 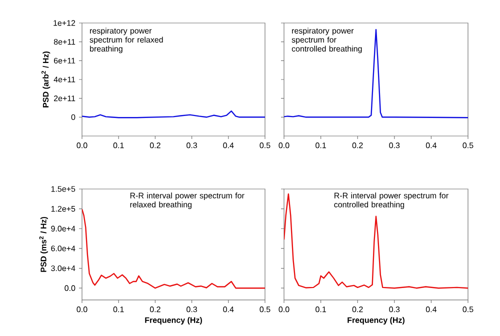 What do you see at coordinates (63, 189) in the screenshot?
I see `y-tick-label: 1.5e+5` at bounding box center [63, 189].